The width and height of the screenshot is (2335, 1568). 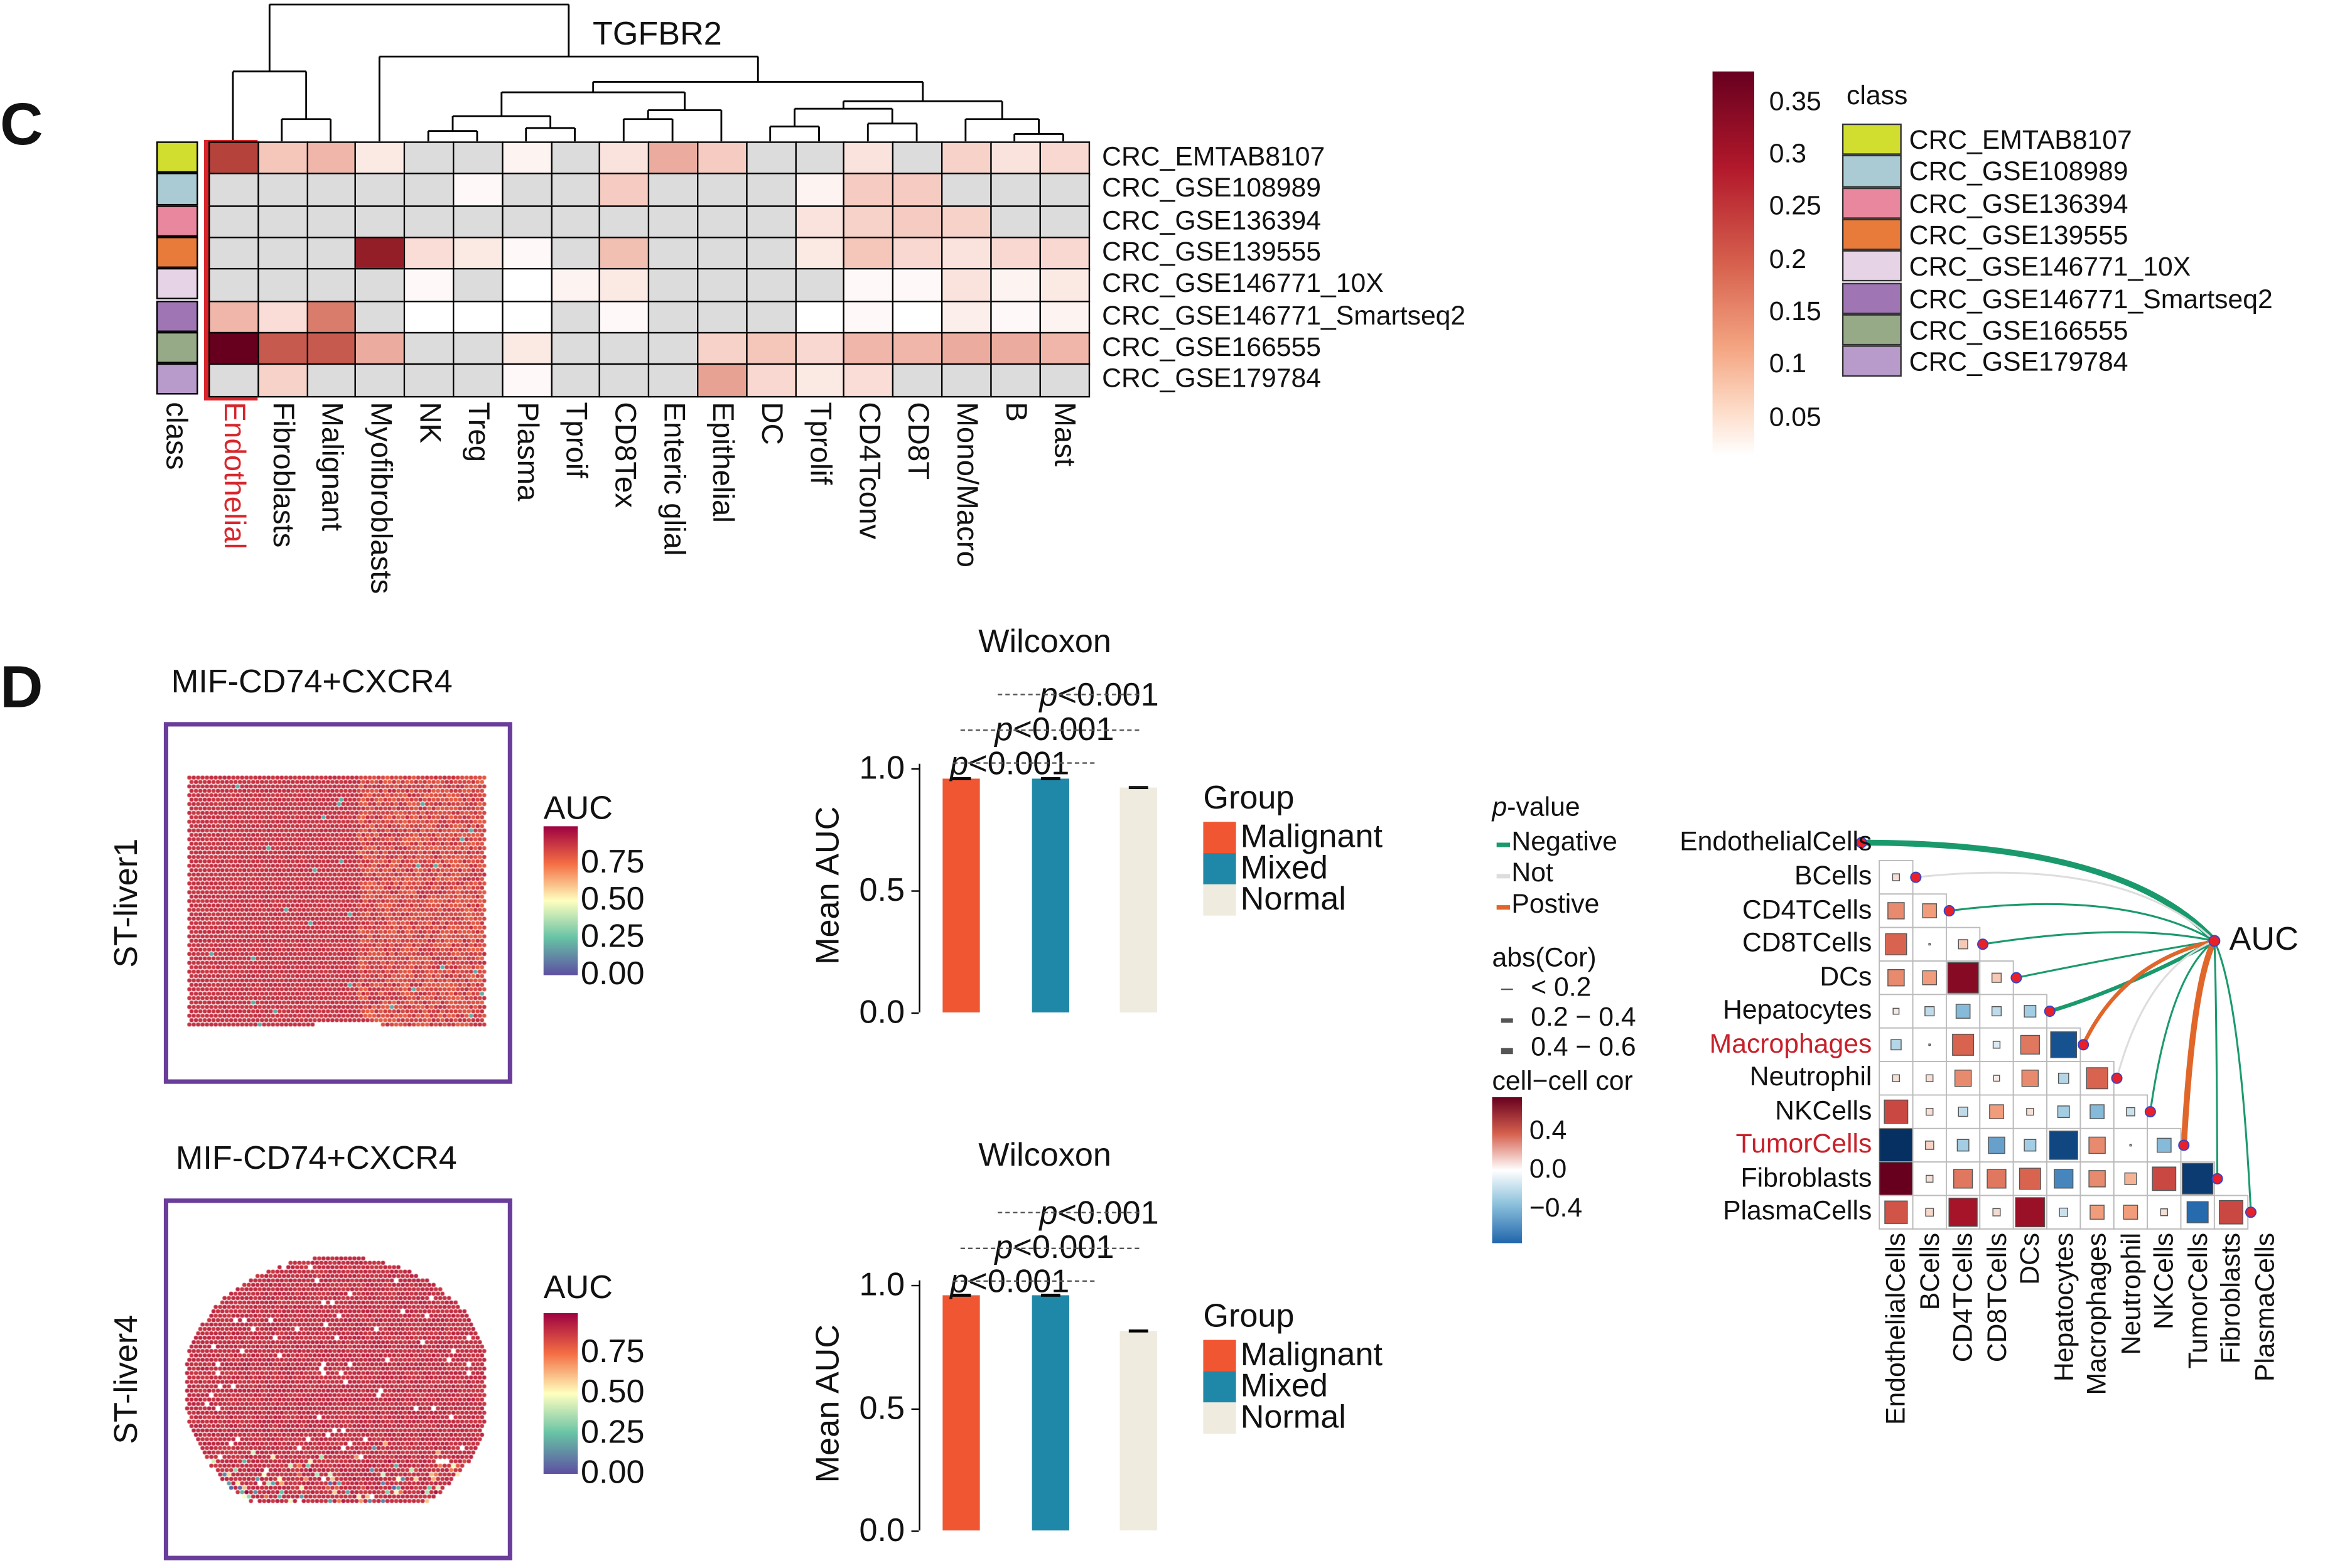 I want to click on class-legend-label: CRC_GSE136394, so click(x=2019, y=203).